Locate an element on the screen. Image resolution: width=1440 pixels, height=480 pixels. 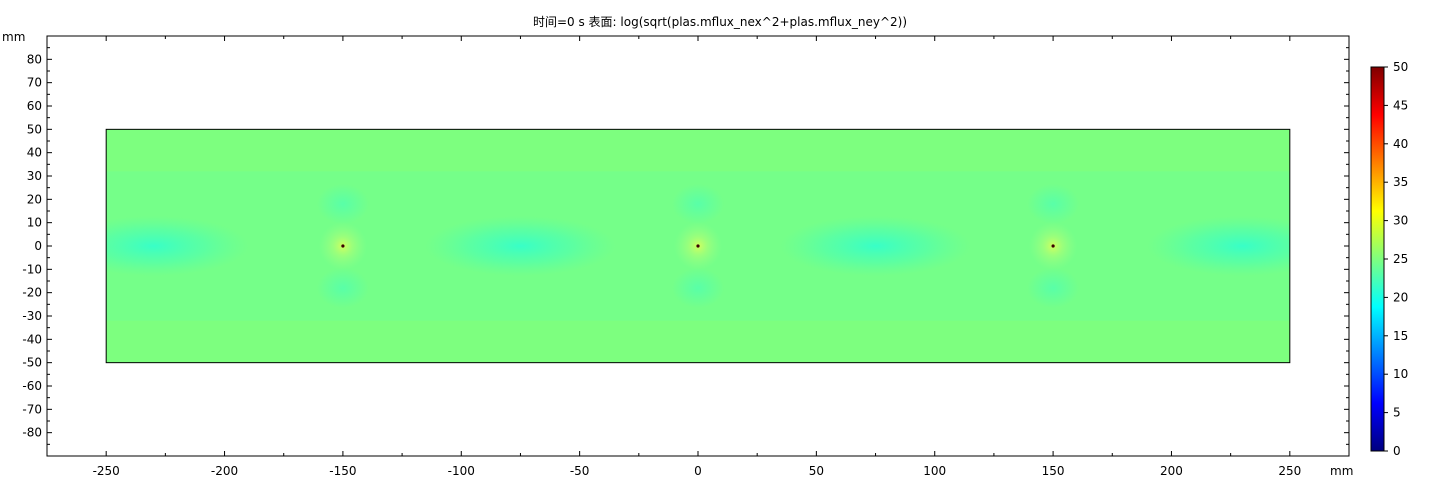
x-axis-unit-label: mm is located at coordinates (1341, 471).